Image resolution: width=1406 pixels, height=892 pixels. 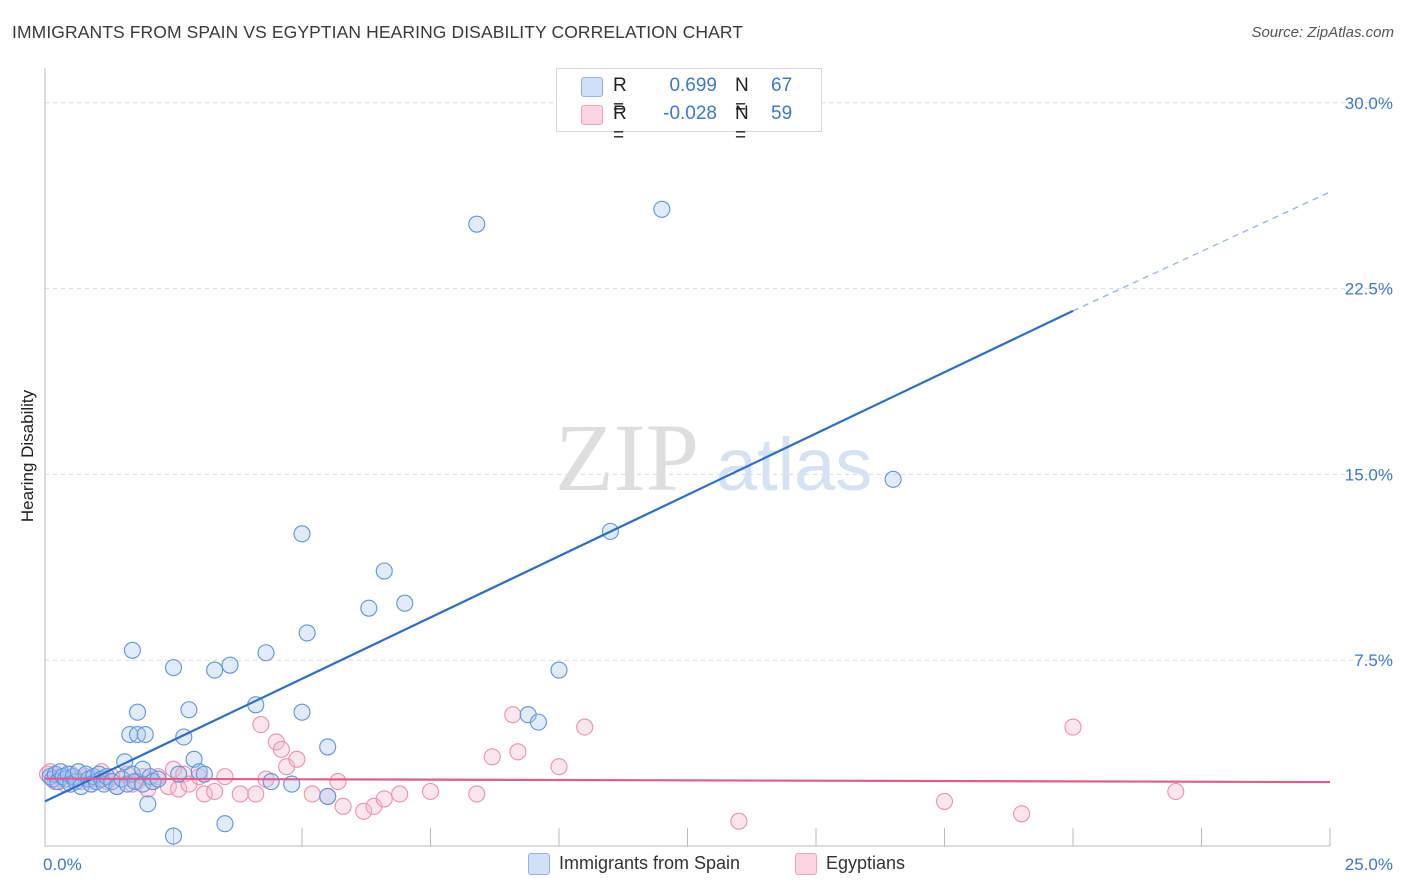 I want to click on y-tick-label: 22.5%, so click(x=1369, y=289).